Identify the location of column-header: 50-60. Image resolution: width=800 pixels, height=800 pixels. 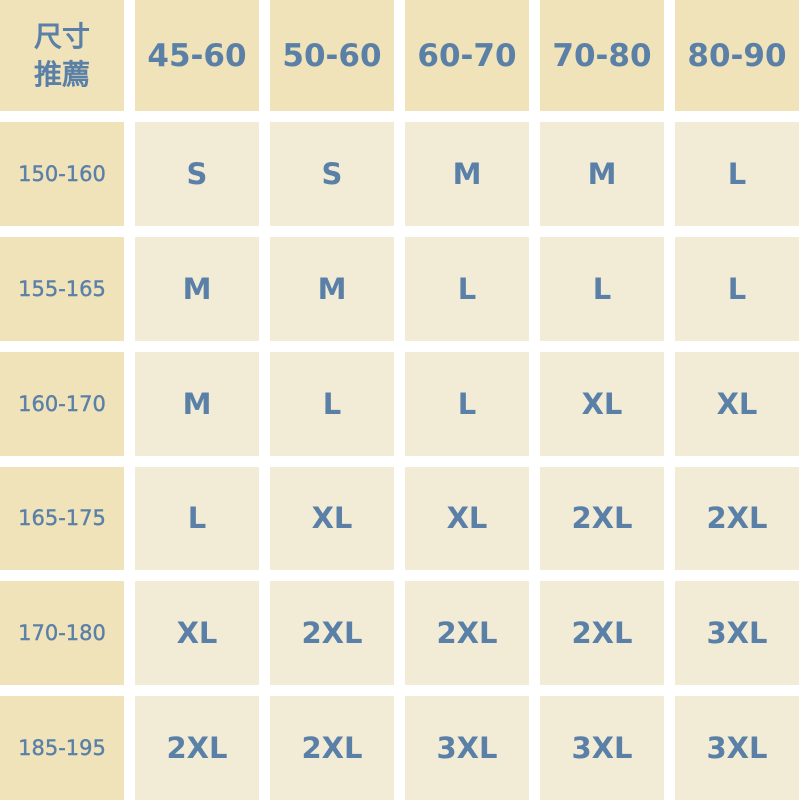
(332, 55).